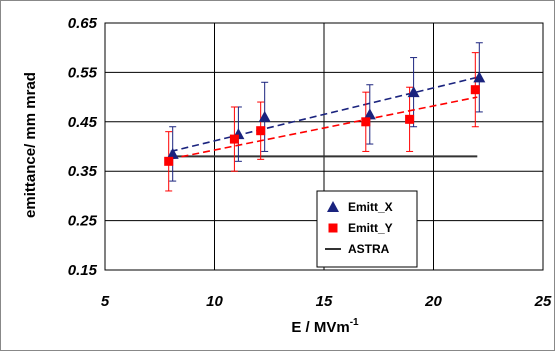 The image size is (555, 351). I want to click on legend-emitt-x-swatch, so click(333, 206).